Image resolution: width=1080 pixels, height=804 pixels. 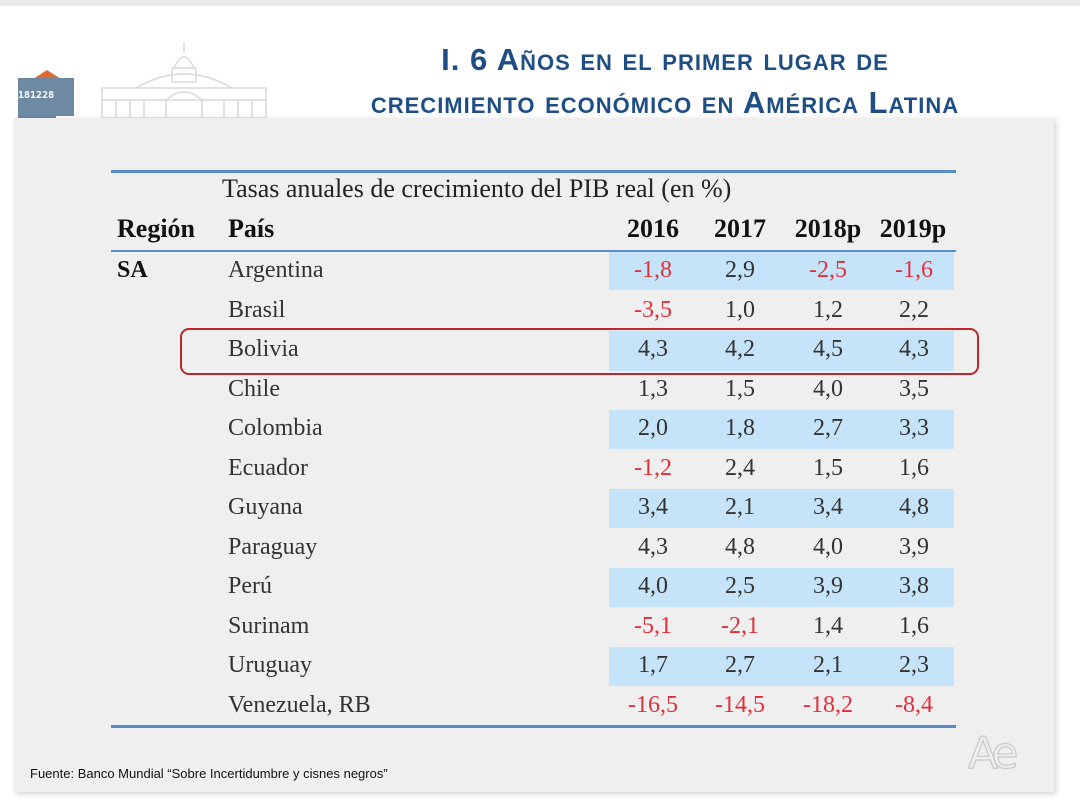 I want to click on value-cell: 2,5, so click(x=740, y=586).